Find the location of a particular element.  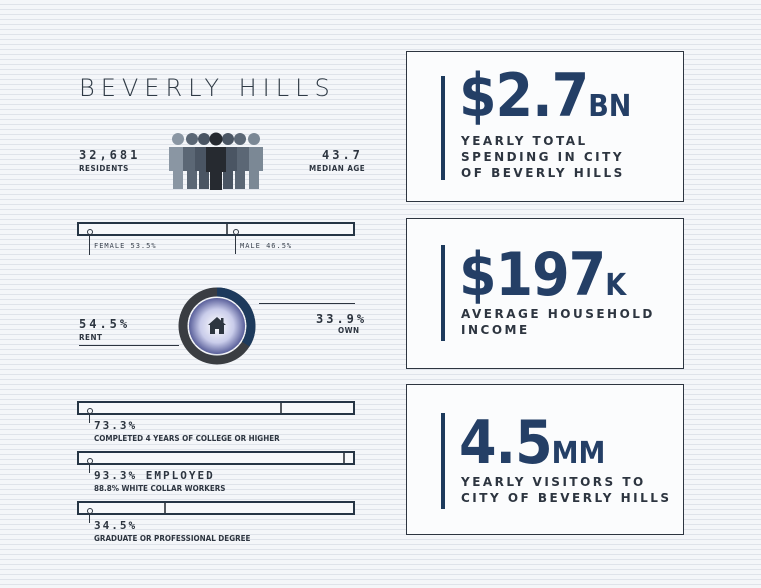

median-age-value: 43.7 is located at coordinates (342, 155).